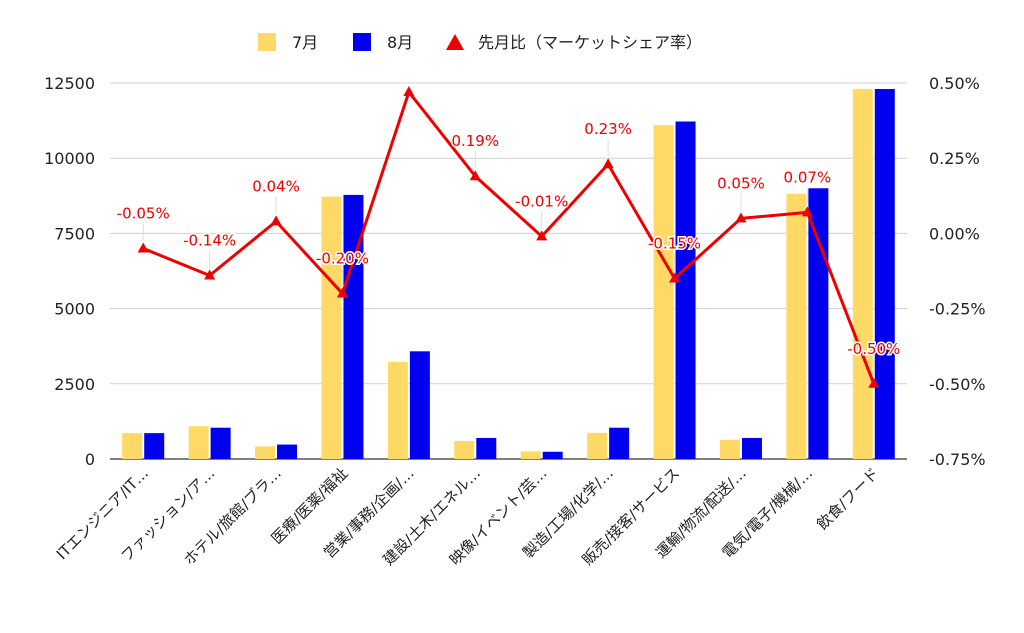  I want to click on share-data-label: -0.14%, so click(209, 241).